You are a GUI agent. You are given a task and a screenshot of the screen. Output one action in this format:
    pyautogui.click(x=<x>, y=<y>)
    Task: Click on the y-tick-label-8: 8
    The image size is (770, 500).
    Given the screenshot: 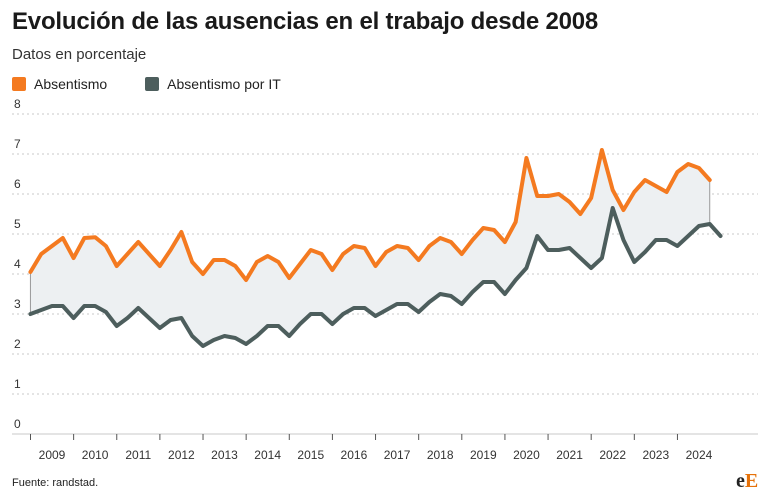 What is the action you would take?
    pyautogui.click(x=17, y=104)
    